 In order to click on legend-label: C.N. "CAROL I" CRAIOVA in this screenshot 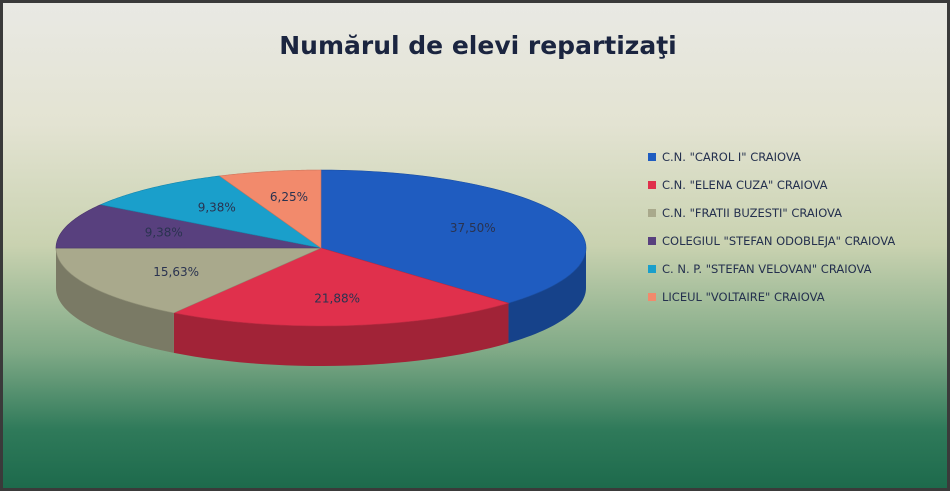, I will do `click(731, 157)`.